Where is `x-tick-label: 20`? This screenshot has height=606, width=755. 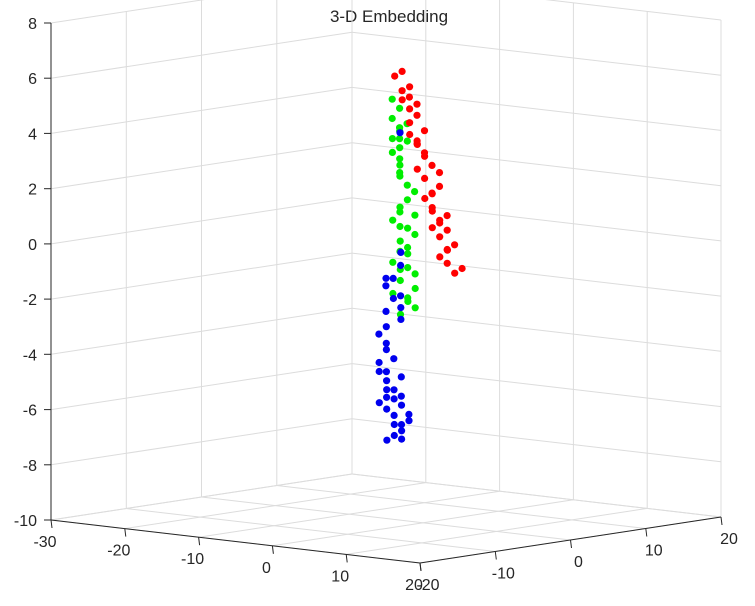
x-tick-label: 20 is located at coordinates (414, 585).